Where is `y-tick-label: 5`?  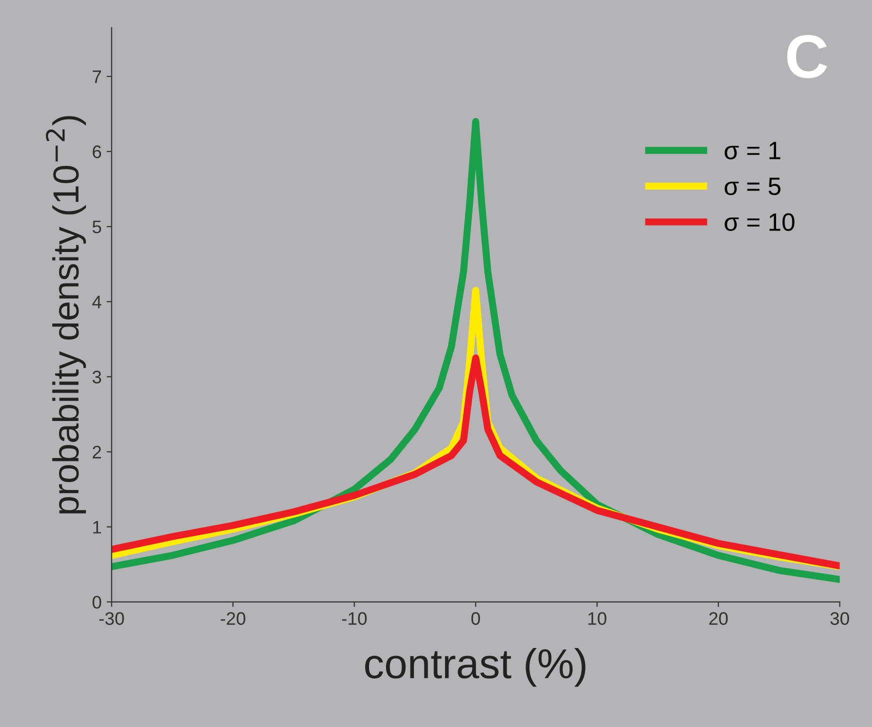
y-tick-label: 5 is located at coordinates (97, 227).